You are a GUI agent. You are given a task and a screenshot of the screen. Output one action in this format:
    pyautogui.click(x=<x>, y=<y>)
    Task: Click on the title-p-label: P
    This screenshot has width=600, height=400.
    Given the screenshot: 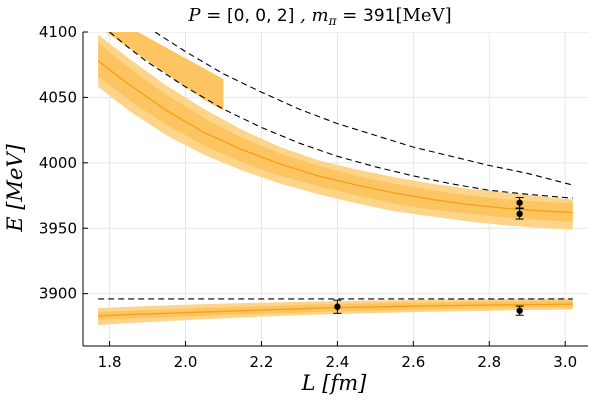 What is the action you would take?
    pyautogui.click(x=194, y=15)
    